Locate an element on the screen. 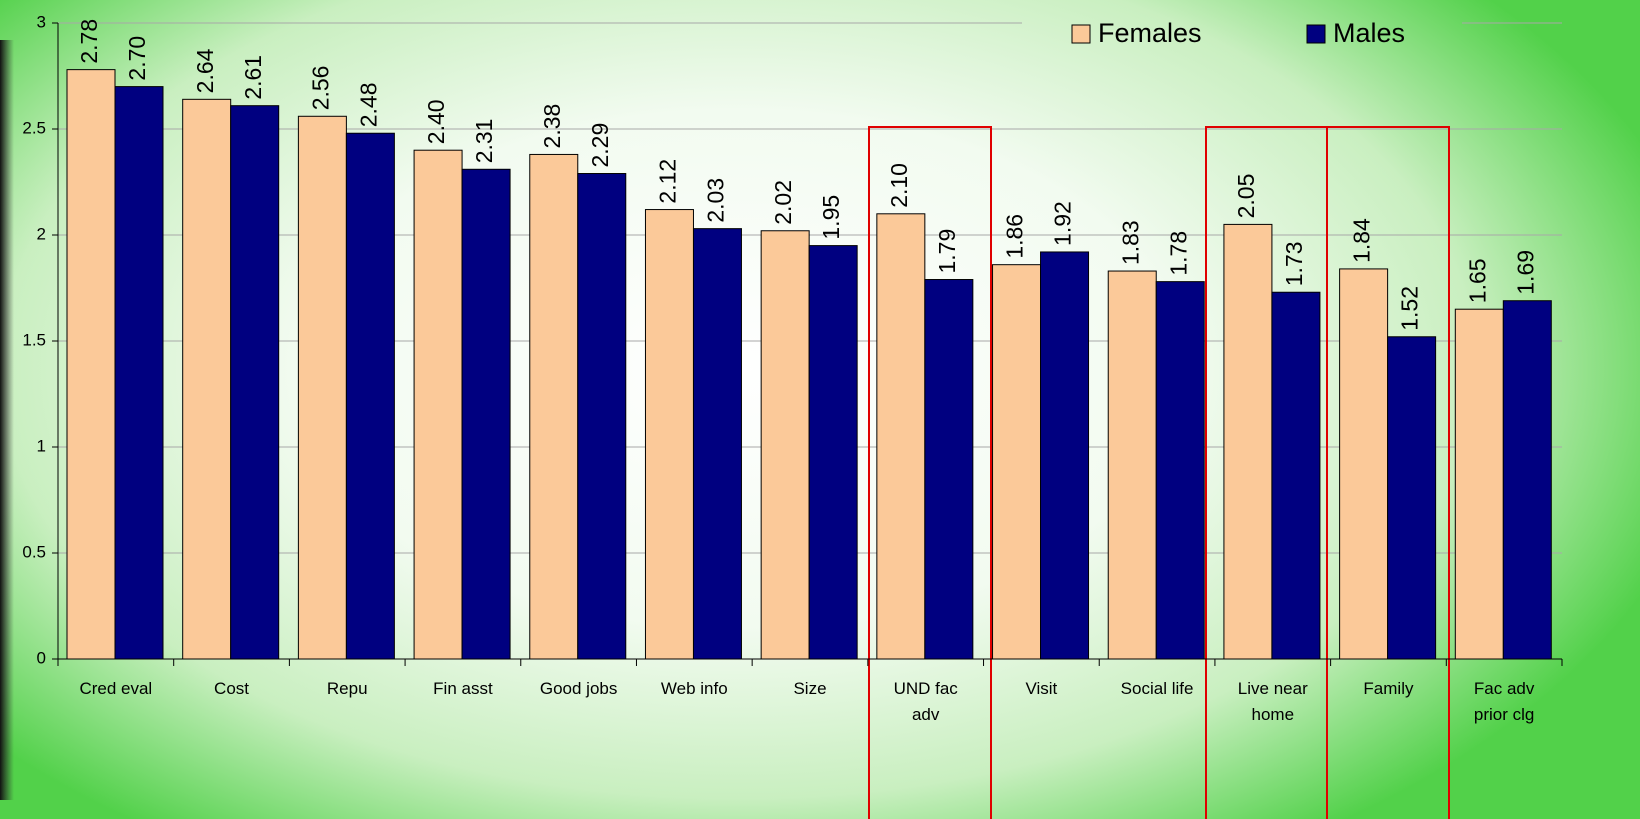 The width and height of the screenshot is (1640, 819). data-label: 2.70 is located at coordinates (137, 58).